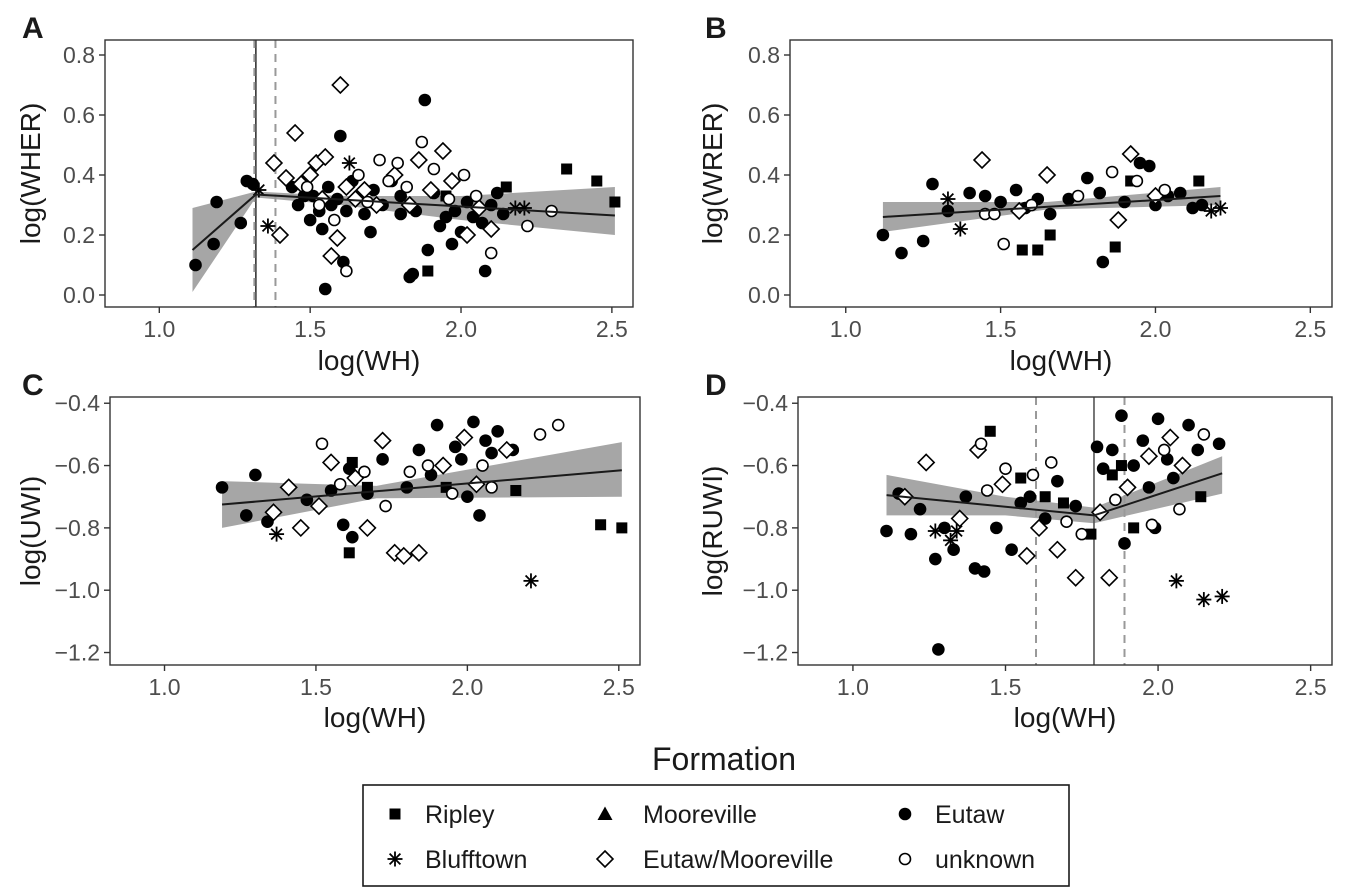 The height and width of the screenshot is (889, 1347). I want to click on y-axis-label: log(UWI), so click(30, 531).